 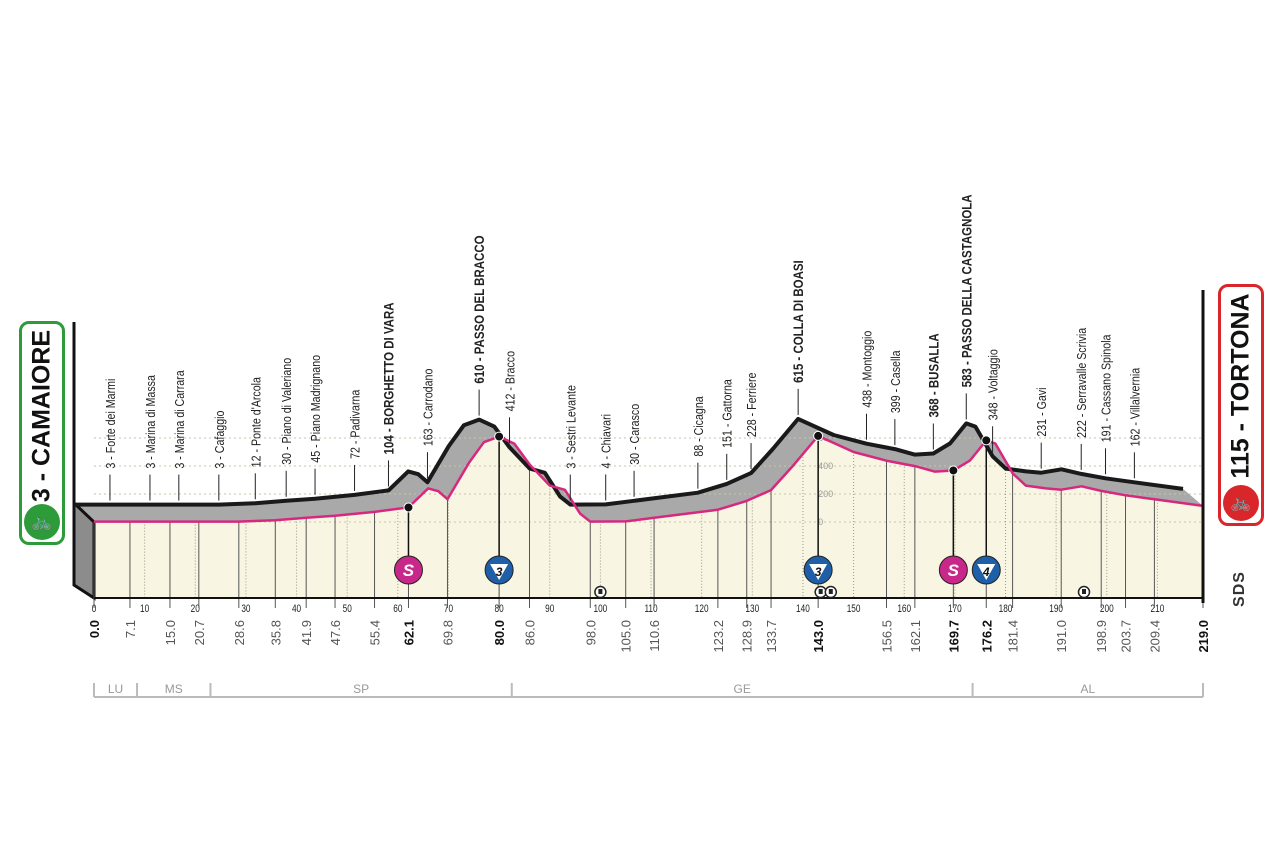 What do you see at coordinates (993, 384) in the screenshot?
I see `place-label: 348 - Voltaggio` at bounding box center [993, 384].